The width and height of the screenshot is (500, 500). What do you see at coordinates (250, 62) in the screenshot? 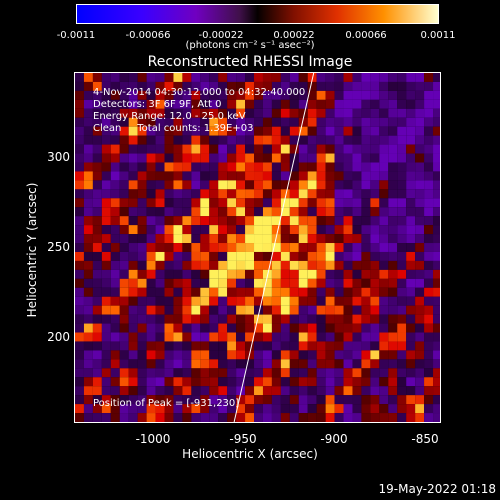
I see `plot-title: Reconstructed RHESSI Image` at bounding box center [250, 62].